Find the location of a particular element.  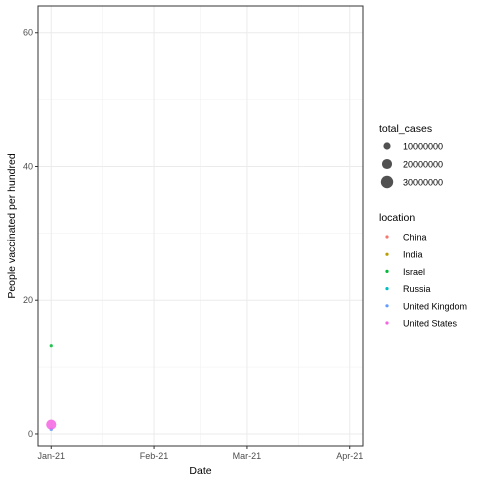

data-points is located at coordinates (51, 388).